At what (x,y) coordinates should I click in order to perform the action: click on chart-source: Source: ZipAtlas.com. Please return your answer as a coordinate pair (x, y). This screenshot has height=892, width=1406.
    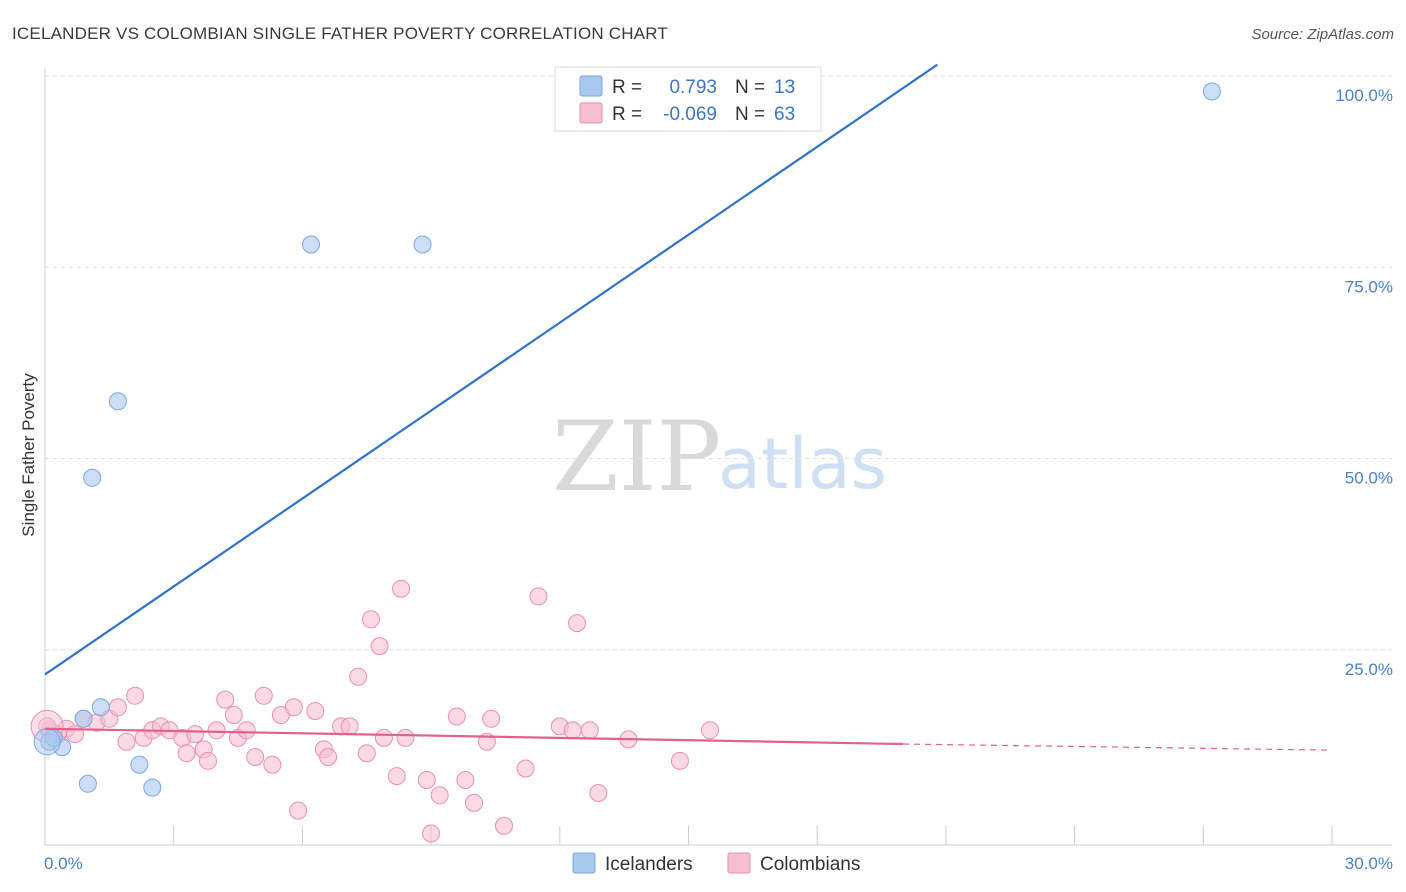
    Looking at the image, I should click on (1322, 34).